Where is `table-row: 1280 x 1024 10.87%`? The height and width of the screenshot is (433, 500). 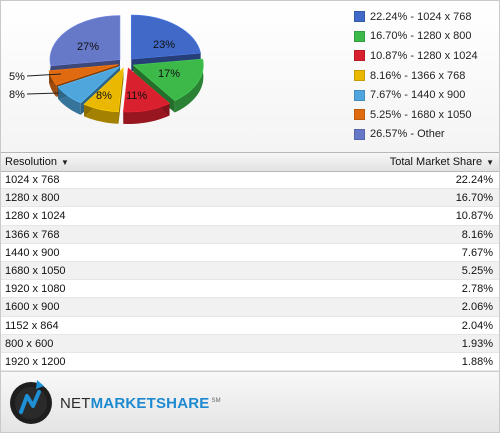 table-row: 1280 x 1024 10.87% is located at coordinates (250, 216).